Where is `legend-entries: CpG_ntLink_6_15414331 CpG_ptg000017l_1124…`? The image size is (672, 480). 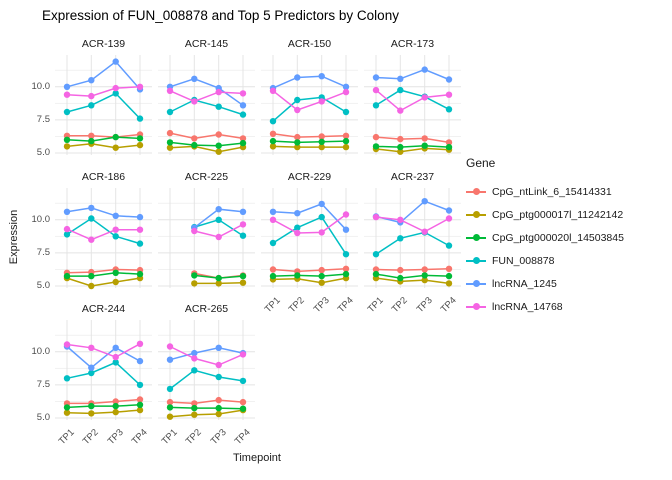
legend-entries: CpG_ntLink_6_15414331 CpG_ptg000017l_1124… is located at coordinates (545, 249).